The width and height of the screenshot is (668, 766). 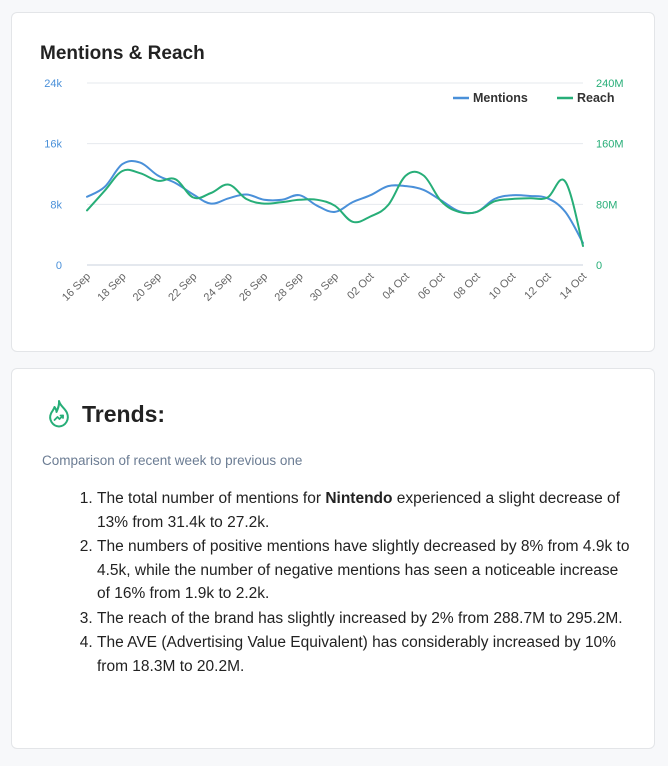 I want to click on trends-header: Trends:, so click(x=105, y=414).